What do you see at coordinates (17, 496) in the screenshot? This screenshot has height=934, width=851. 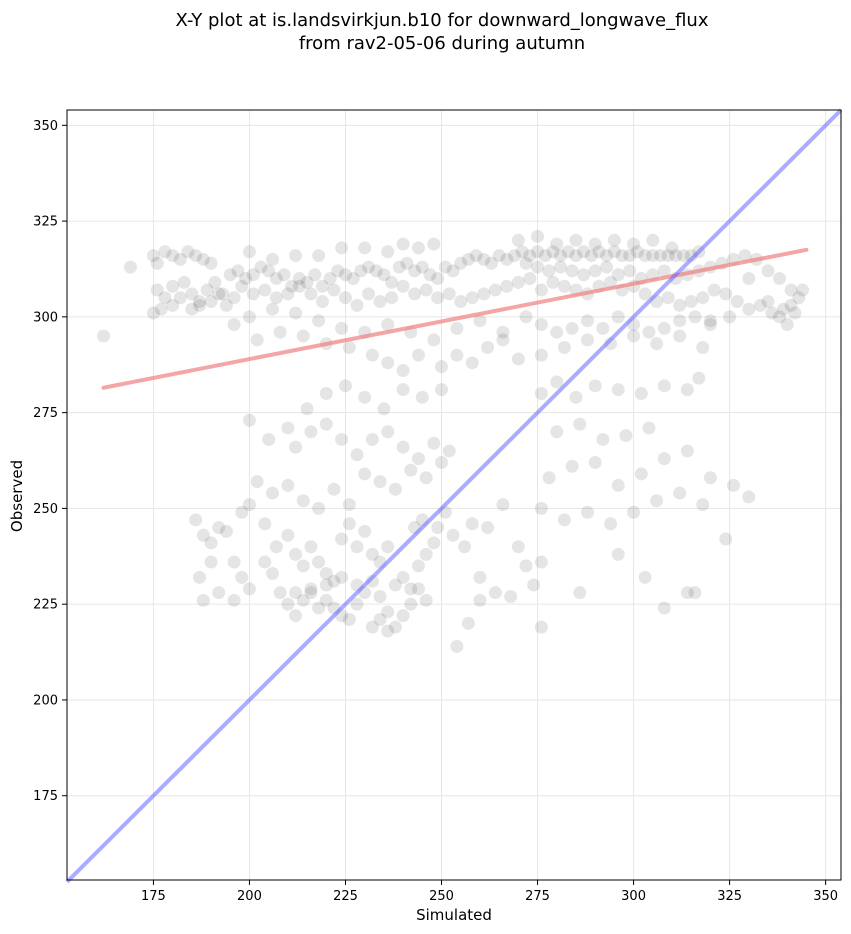 I see `y-axis-label: Observed` at bounding box center [17, 496].